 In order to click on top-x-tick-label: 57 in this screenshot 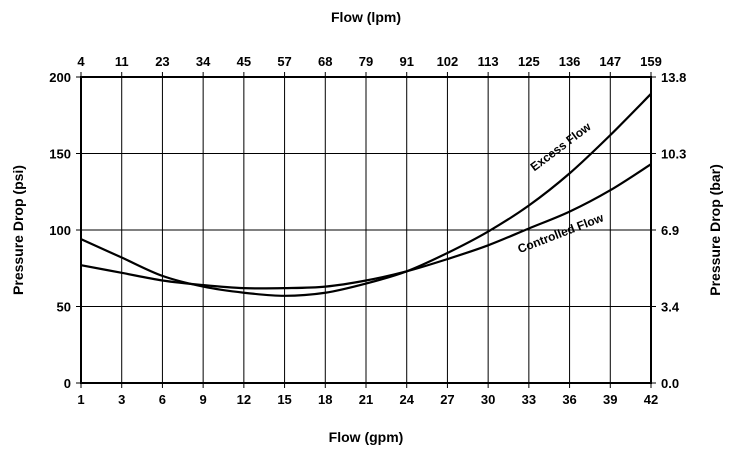, I will do `click(284, 61)`.